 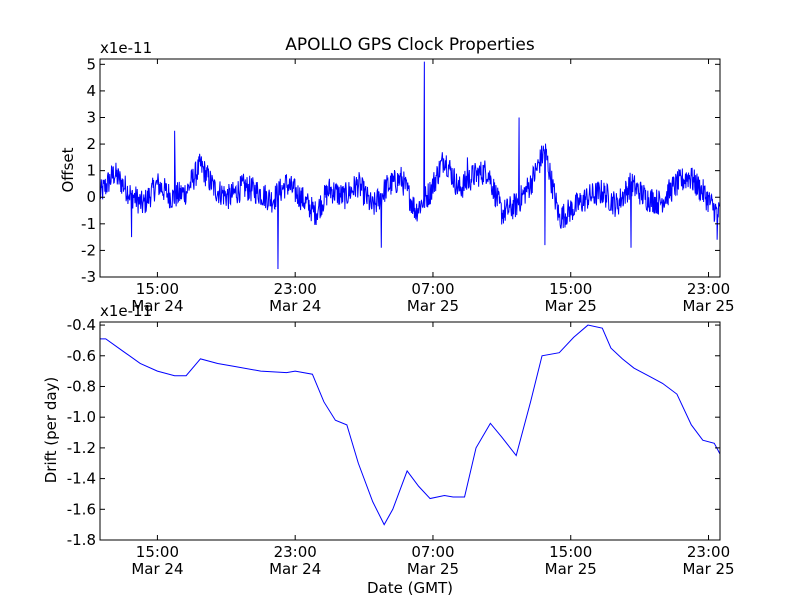 What do you see at coordinates (81, 325) in the screenshot?
I see `drift-y-tick-label: -0.4` at bounding box center [81, 325].